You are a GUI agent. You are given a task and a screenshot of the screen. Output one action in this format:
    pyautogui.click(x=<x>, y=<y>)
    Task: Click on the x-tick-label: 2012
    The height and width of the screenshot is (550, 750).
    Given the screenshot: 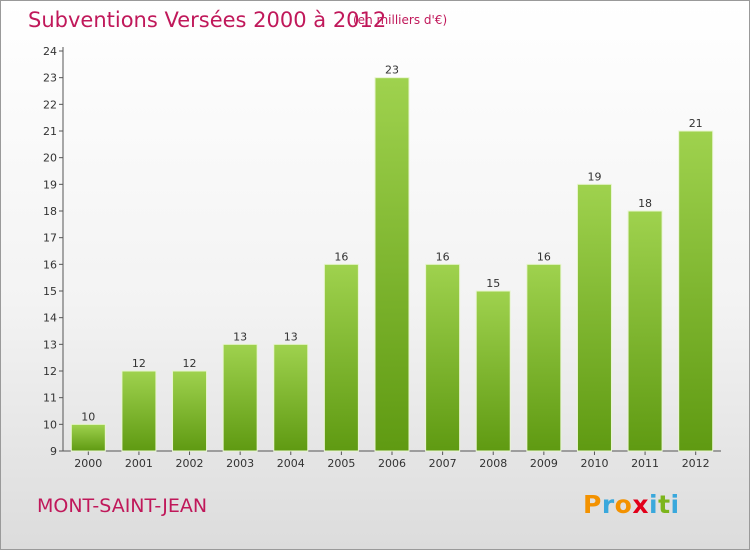 What is the action you would take?
    pyautogui.click(x=696, y=463)
    